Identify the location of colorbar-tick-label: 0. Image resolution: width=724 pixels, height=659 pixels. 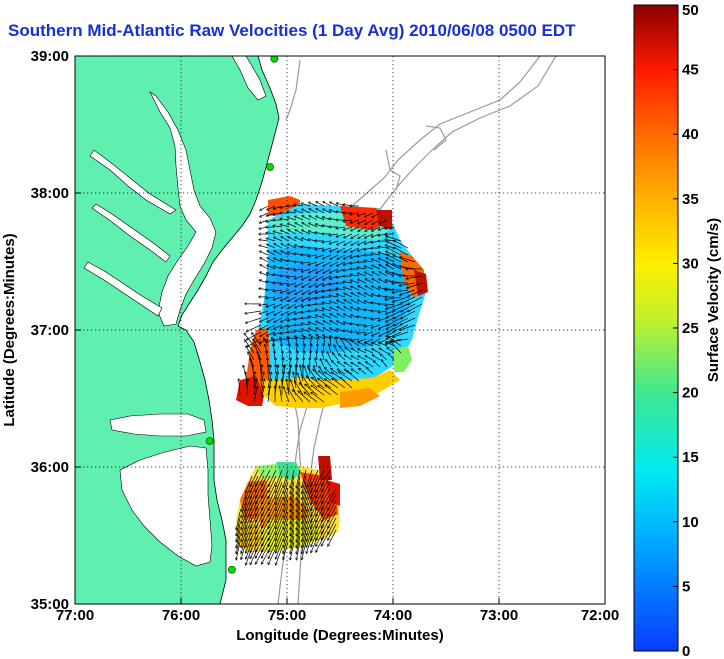
(686, 651).